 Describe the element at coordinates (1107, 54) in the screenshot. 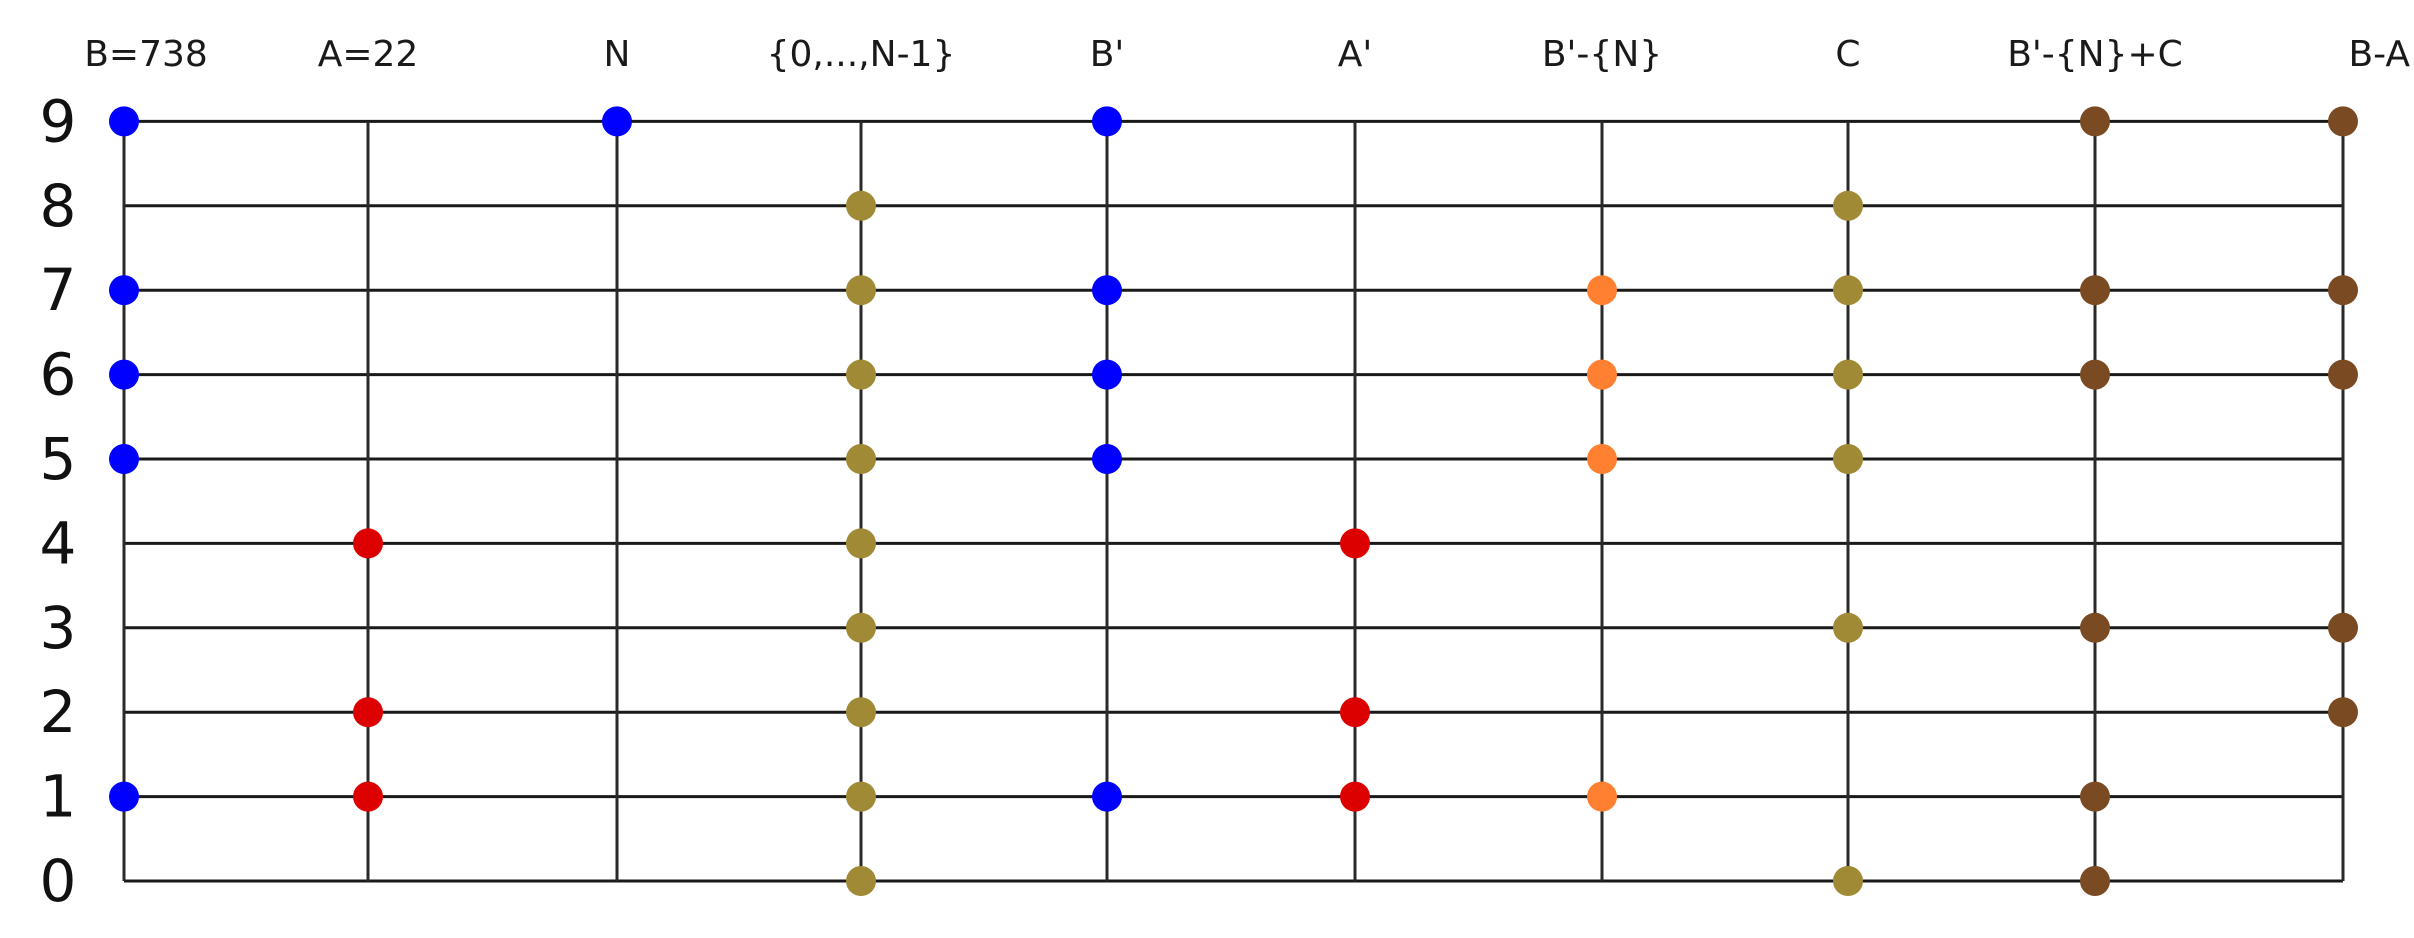

I see `column-label: B'` at that location.